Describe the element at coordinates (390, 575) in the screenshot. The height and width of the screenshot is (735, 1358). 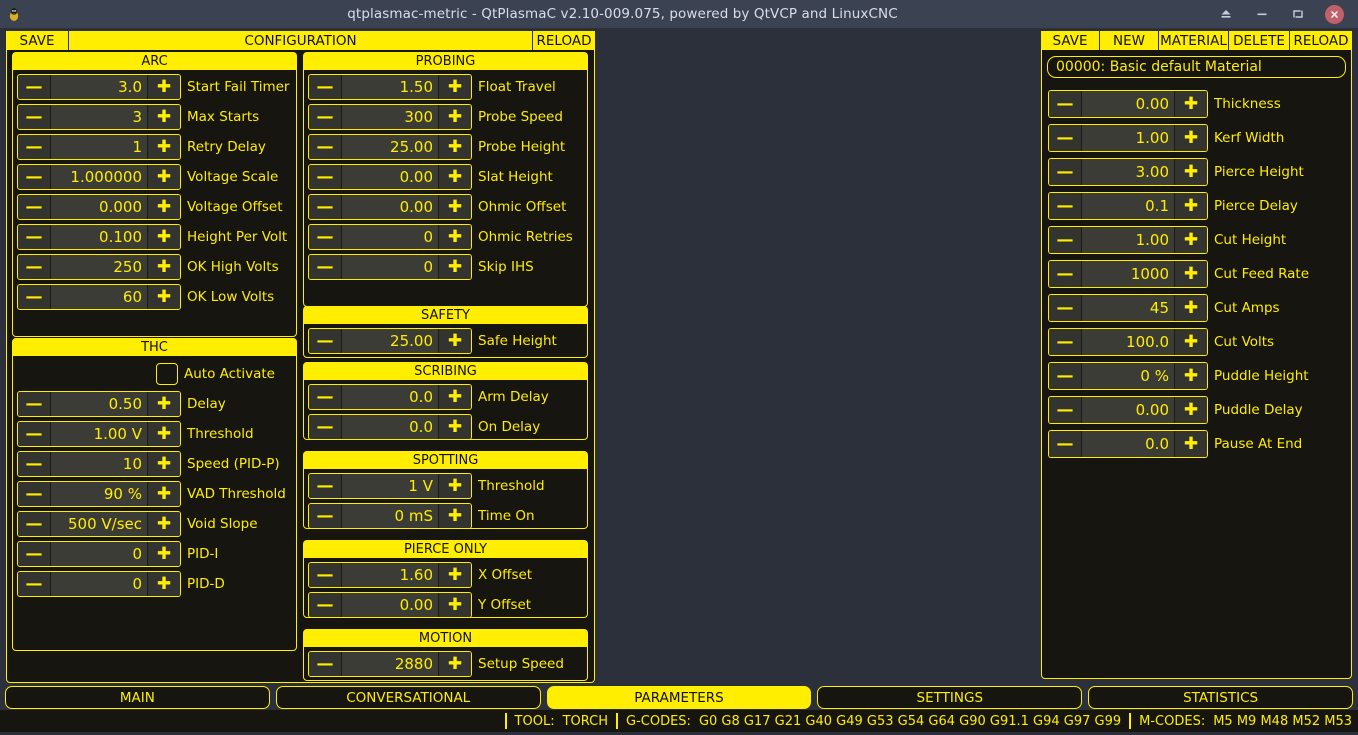
I see `x-offset-spinbox: —1.60 ✚` at that location.